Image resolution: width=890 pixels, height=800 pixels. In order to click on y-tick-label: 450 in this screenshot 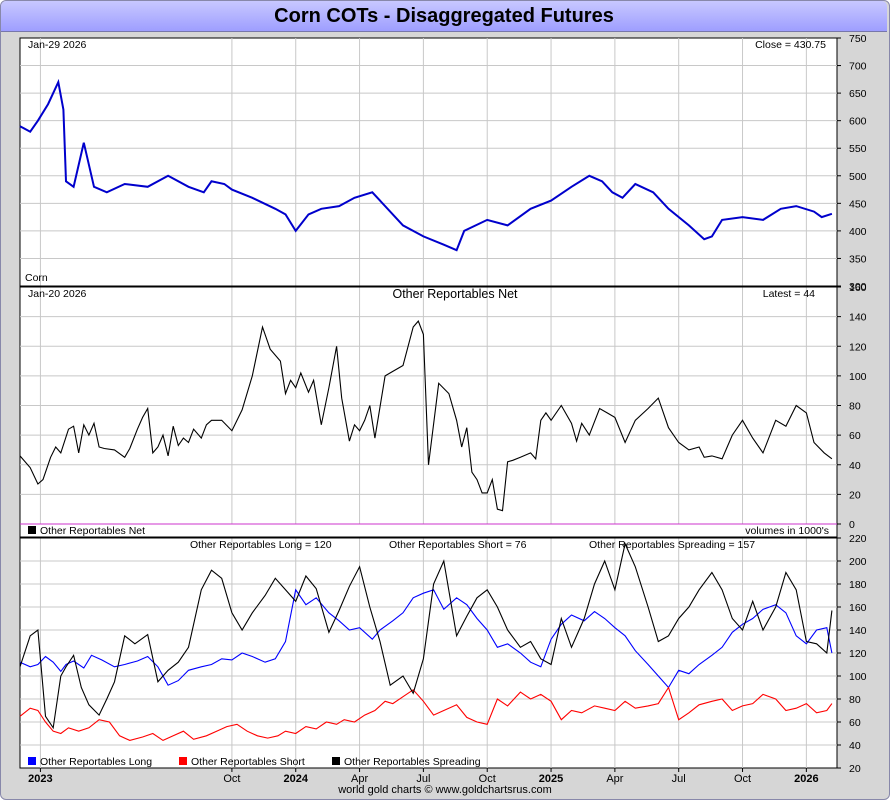, I will do `click(858, 204)`.